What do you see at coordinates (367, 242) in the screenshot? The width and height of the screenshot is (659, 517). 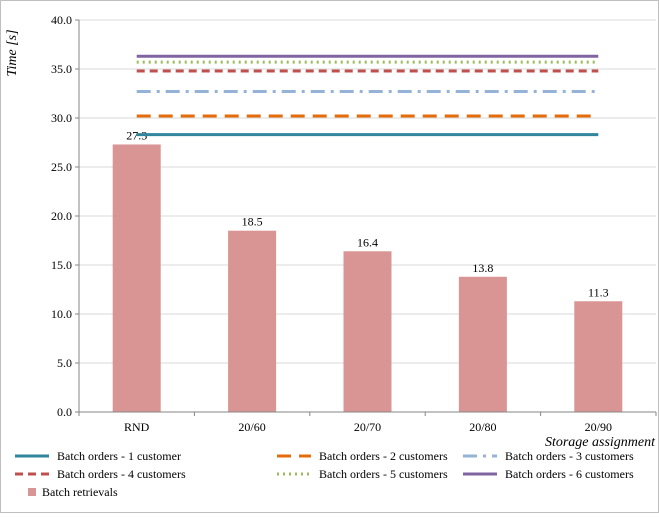 I see `bar-data-label: 16.4` at bounding box center [367, 242].